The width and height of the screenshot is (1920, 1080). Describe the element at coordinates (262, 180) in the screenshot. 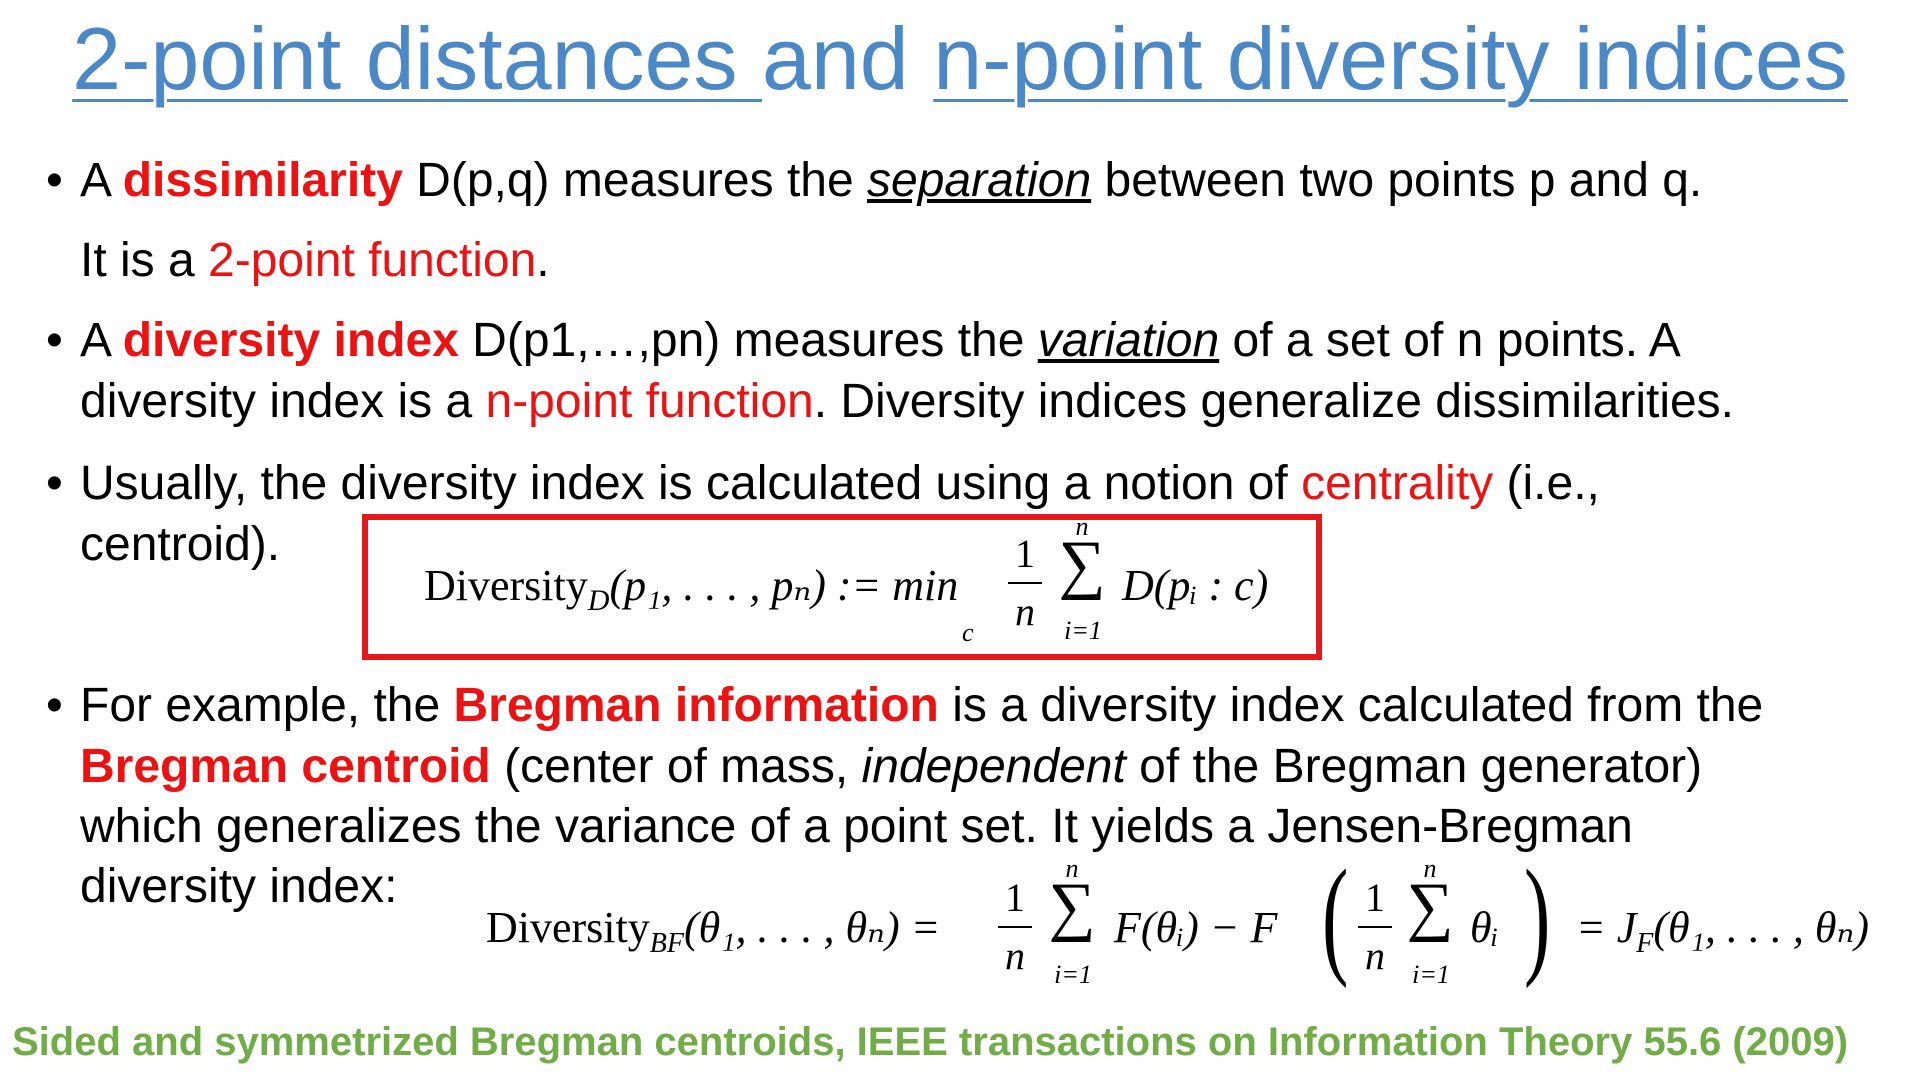

I see `term-dissimilarity: dissimilarity` at that location.